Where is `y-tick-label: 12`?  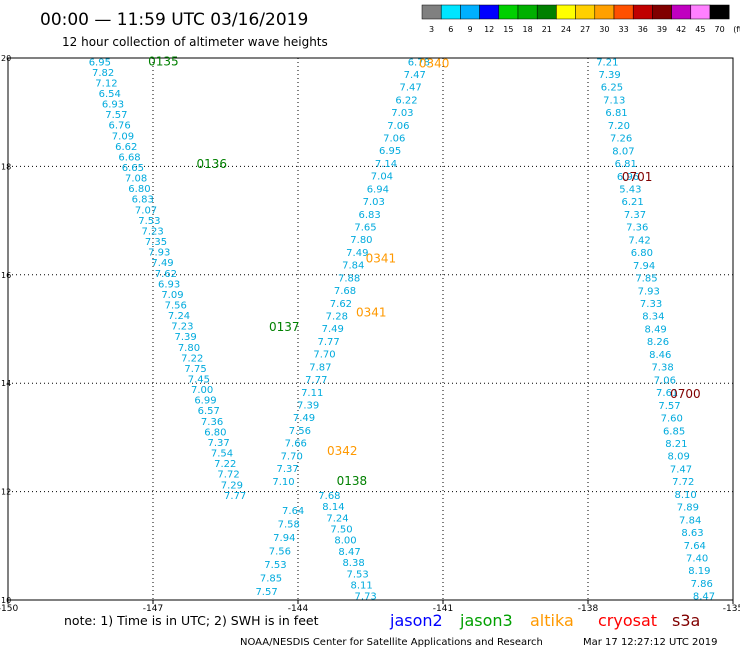 y-tick-label: 12 is located at coordinates (6, 492).